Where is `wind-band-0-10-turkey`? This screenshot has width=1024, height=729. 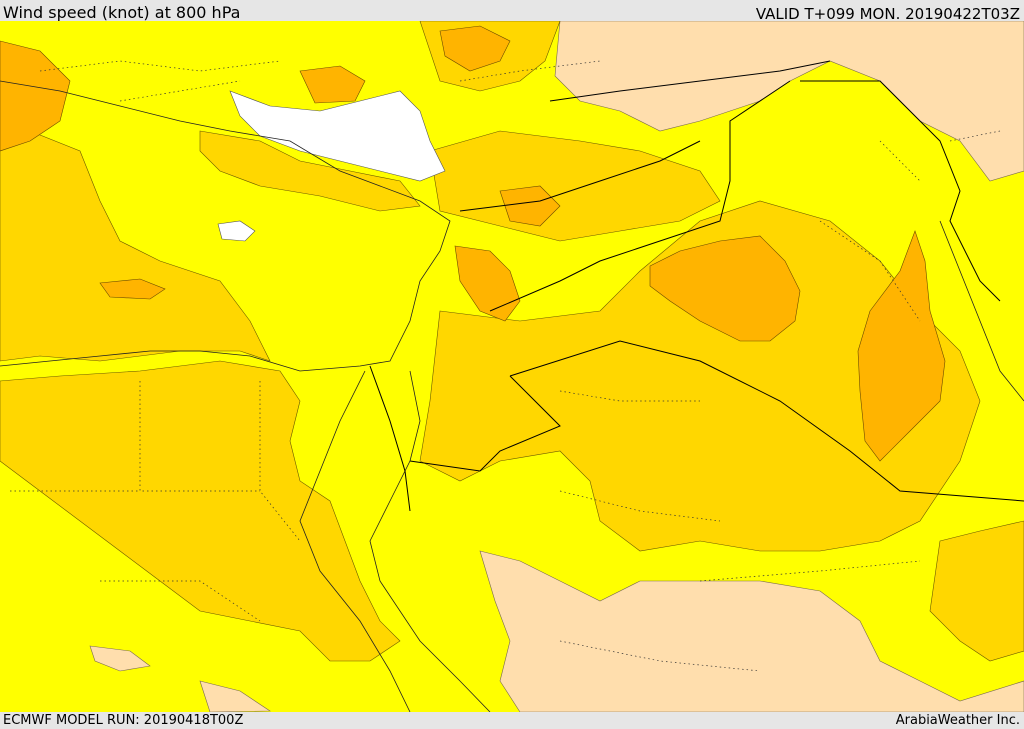 wind-band-0-10-turkey is located at coordinates (337, 136).